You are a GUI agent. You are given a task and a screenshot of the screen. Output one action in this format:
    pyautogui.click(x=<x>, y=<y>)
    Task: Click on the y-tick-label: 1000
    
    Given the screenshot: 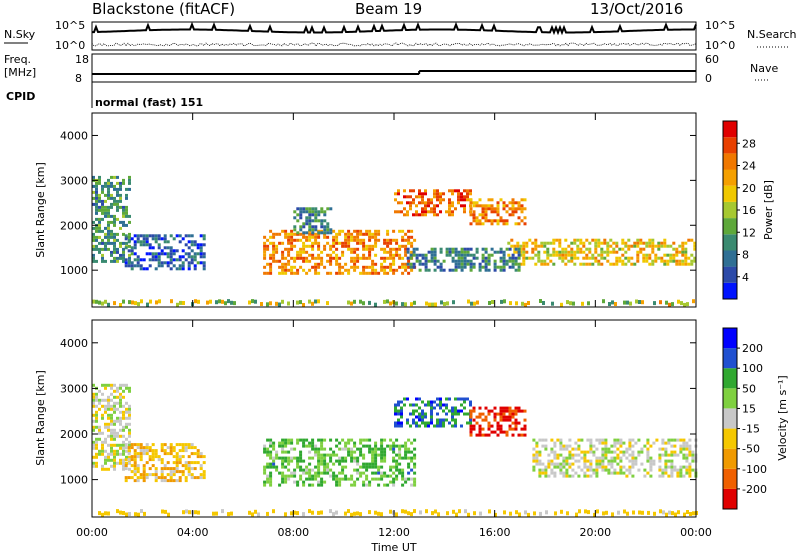 What is the action you would take?
    pyautogui.click(x=74, y=480)
    